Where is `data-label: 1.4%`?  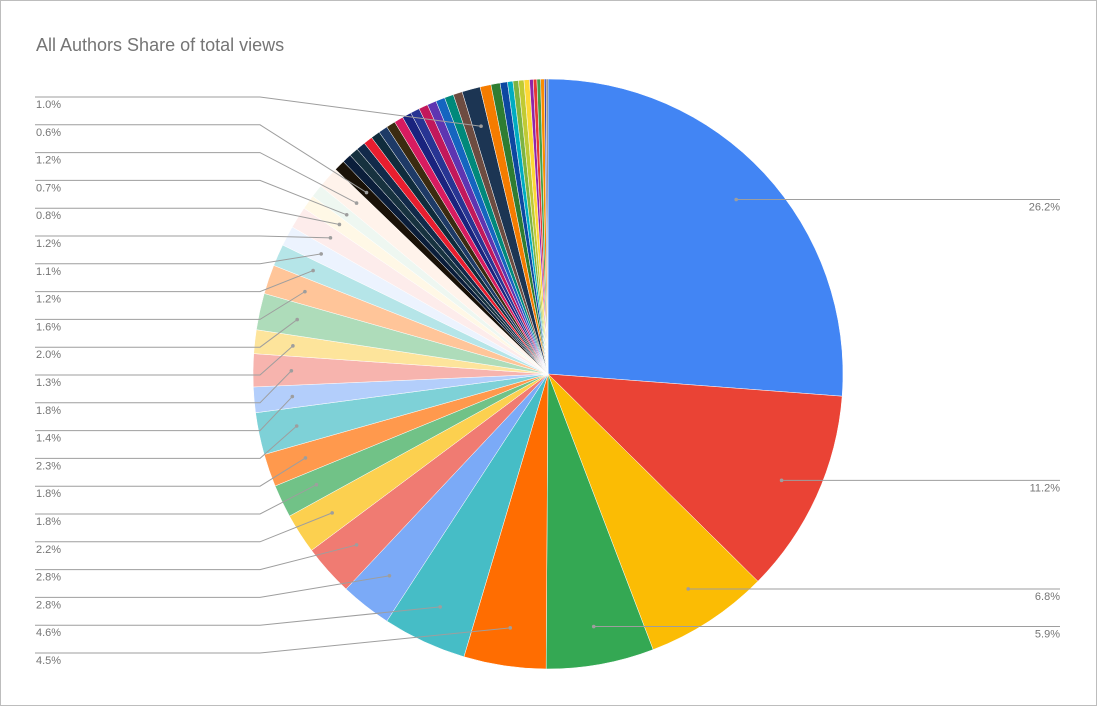 data-label: 1.4% is located at coordinates (48, 439).